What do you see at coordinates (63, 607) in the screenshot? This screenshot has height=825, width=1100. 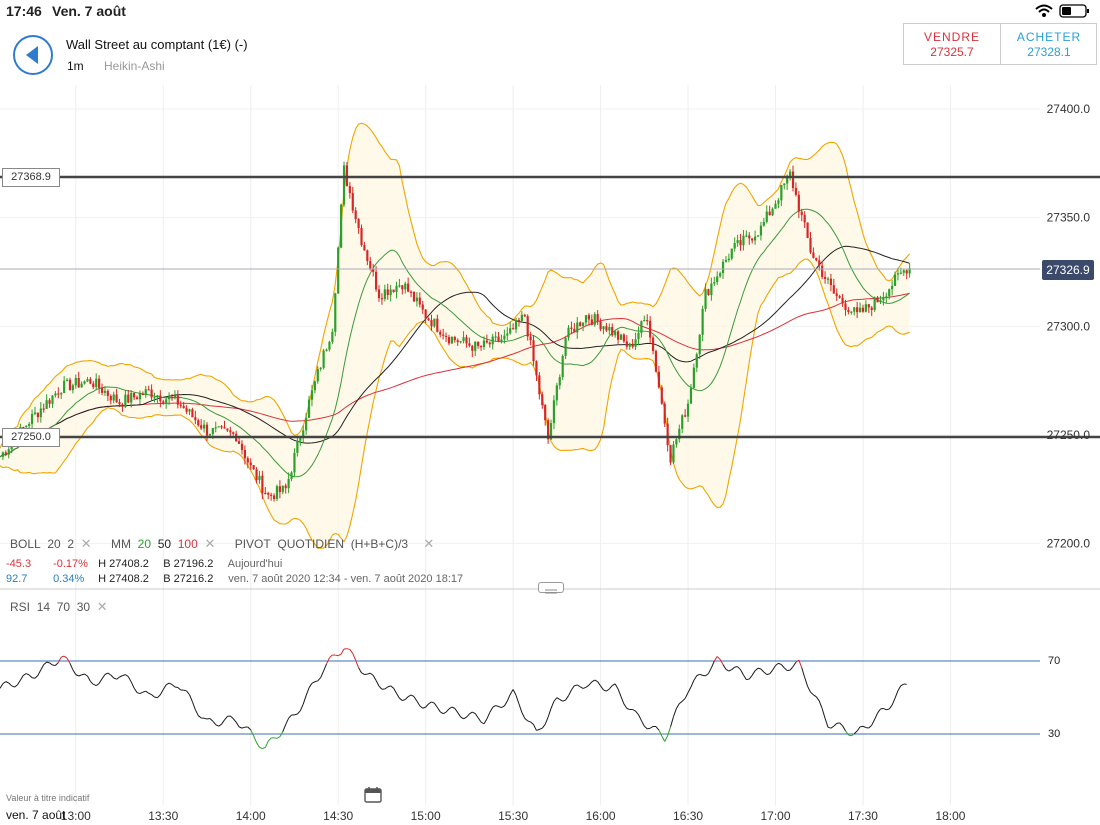 I see `rsi-overbought: 70` at bounding box center [63, 607].